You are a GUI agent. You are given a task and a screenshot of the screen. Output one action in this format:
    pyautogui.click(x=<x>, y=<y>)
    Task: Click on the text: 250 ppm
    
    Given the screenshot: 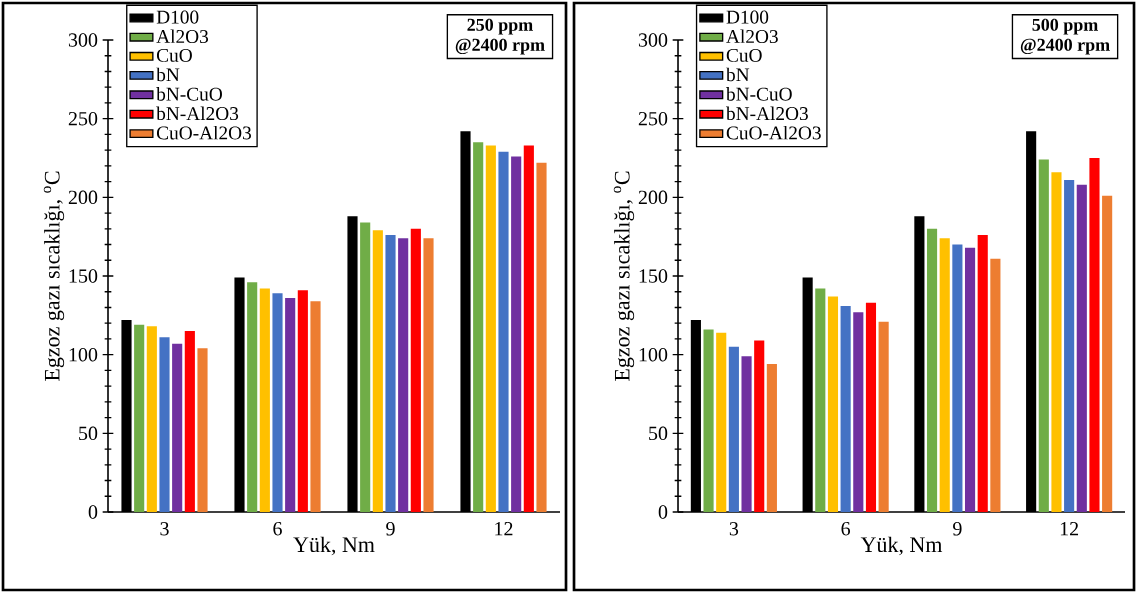 What is the action you would take?
    pyautogui.click(x=500, y=26)
    